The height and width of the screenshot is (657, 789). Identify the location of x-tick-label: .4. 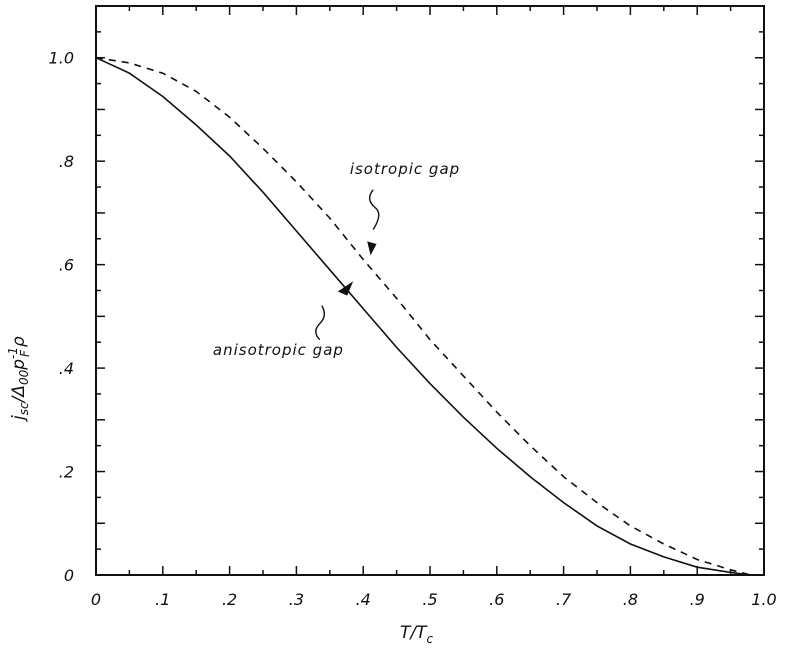
(363, 599).